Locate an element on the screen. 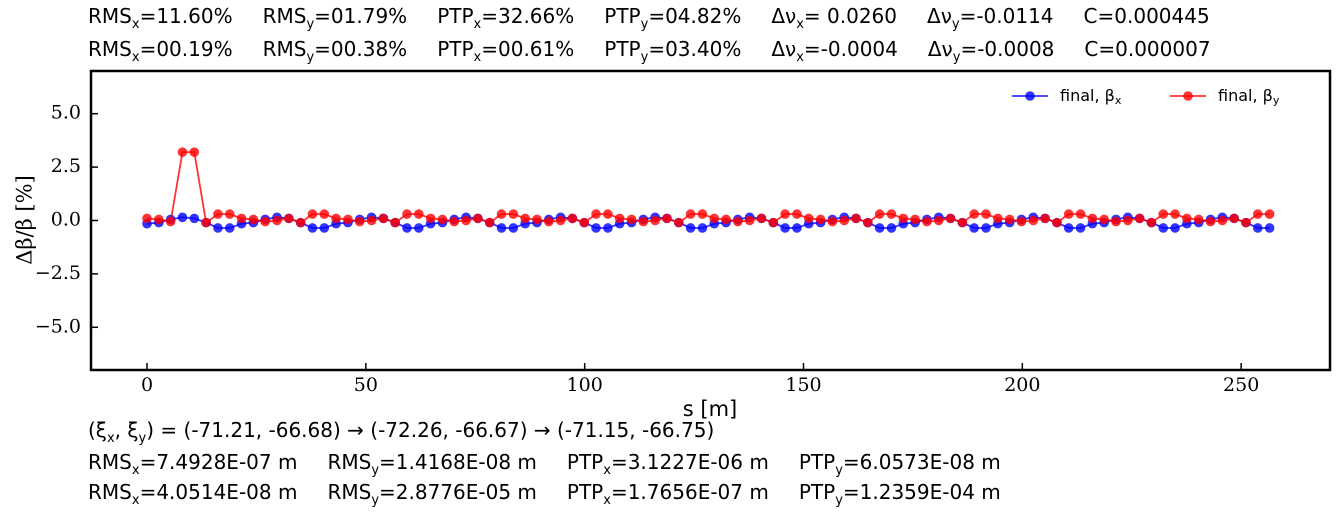 This screenshot has height=515, width=1340. x-tick-label: 50 is located at coordinates (366, 385).